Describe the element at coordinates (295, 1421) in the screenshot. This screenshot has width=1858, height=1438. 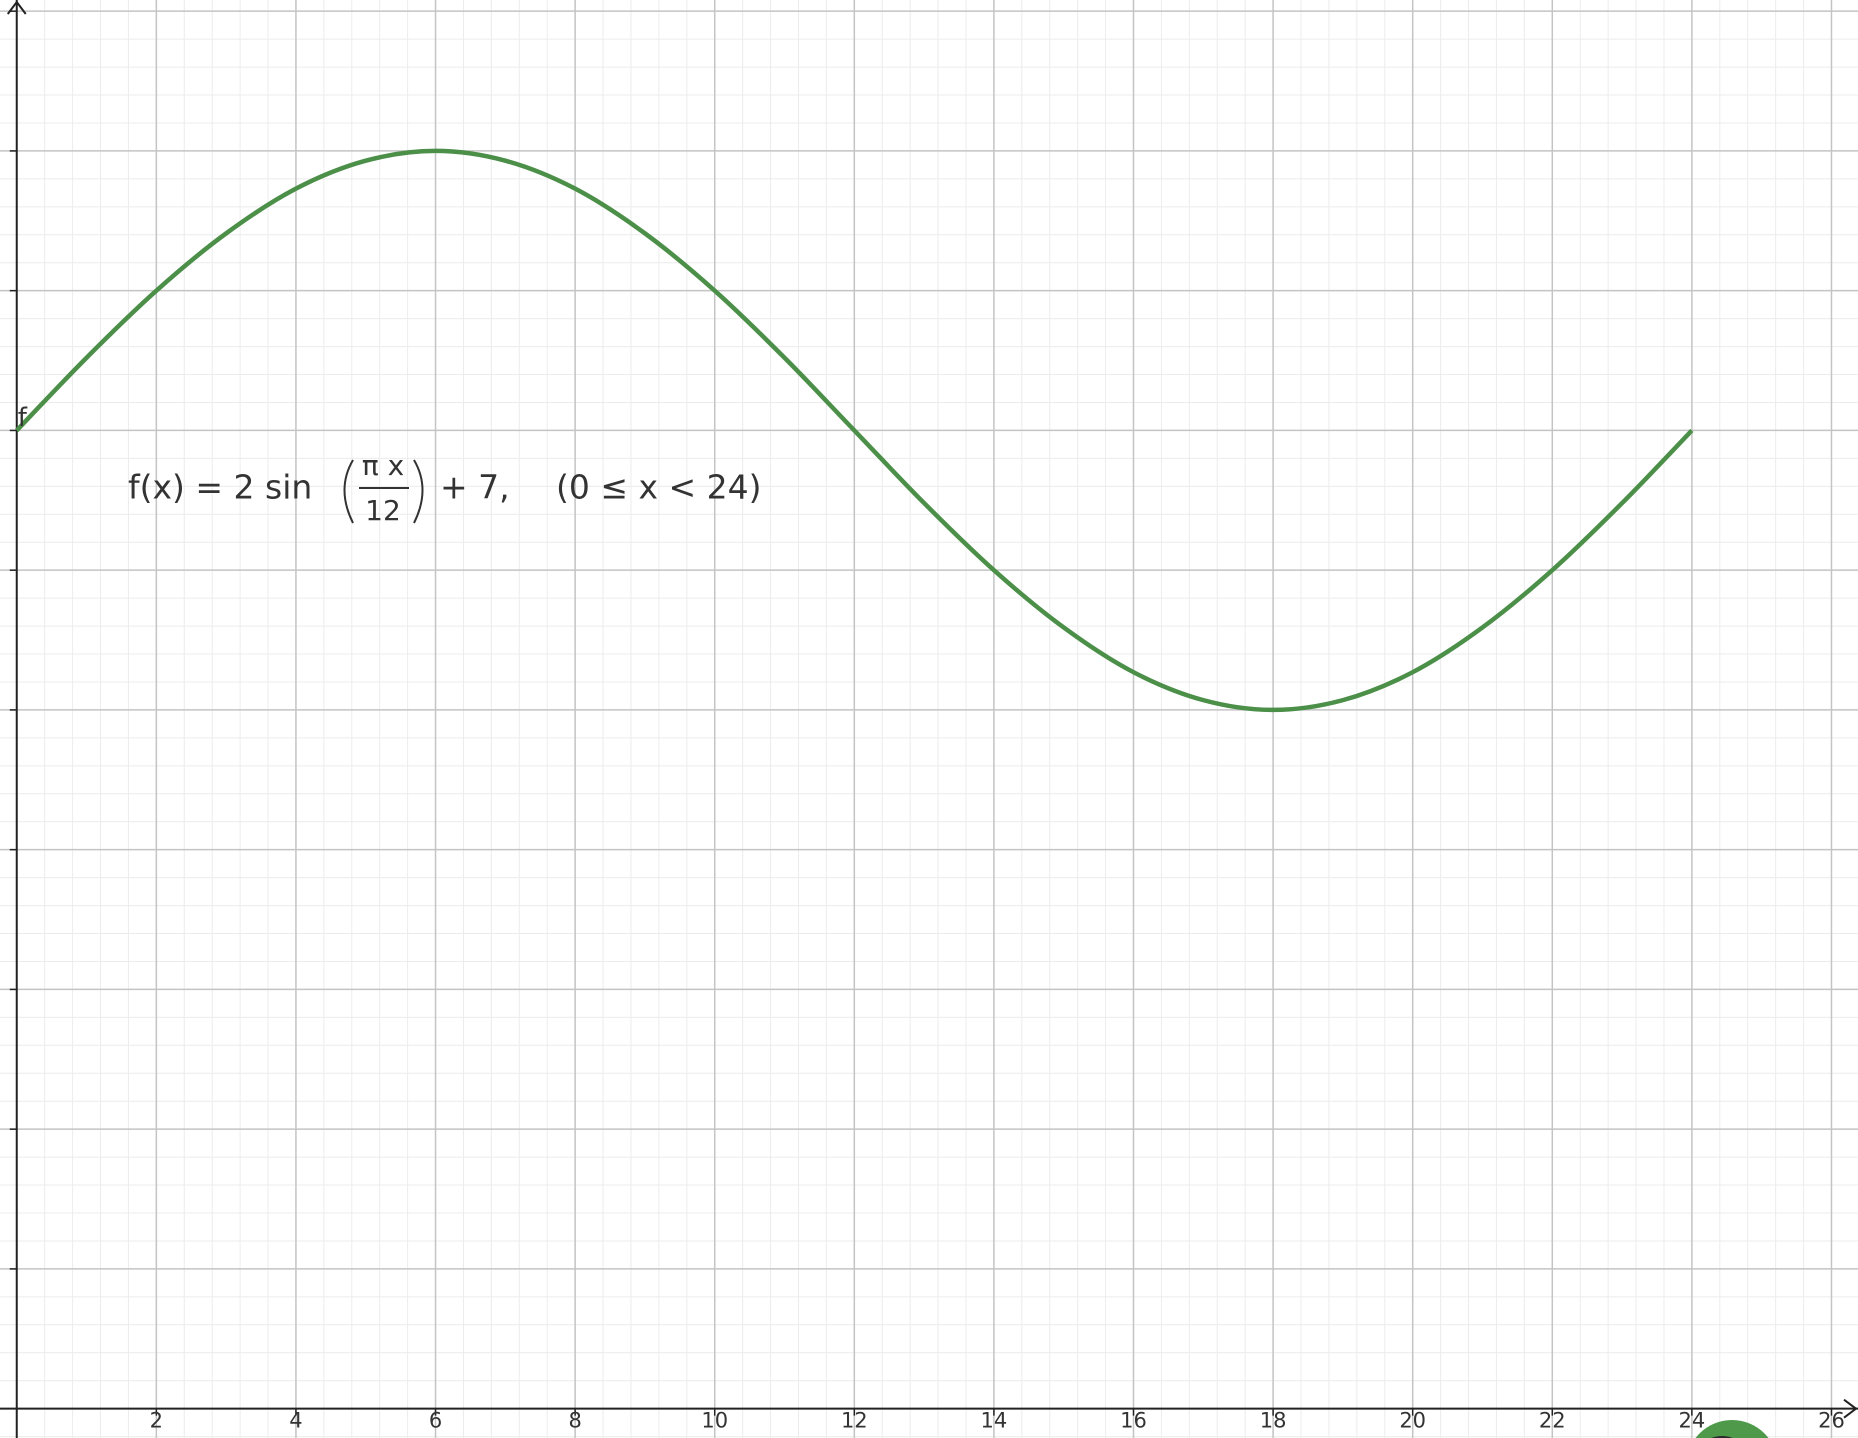
I see `x-tick-label: 4` at that location.